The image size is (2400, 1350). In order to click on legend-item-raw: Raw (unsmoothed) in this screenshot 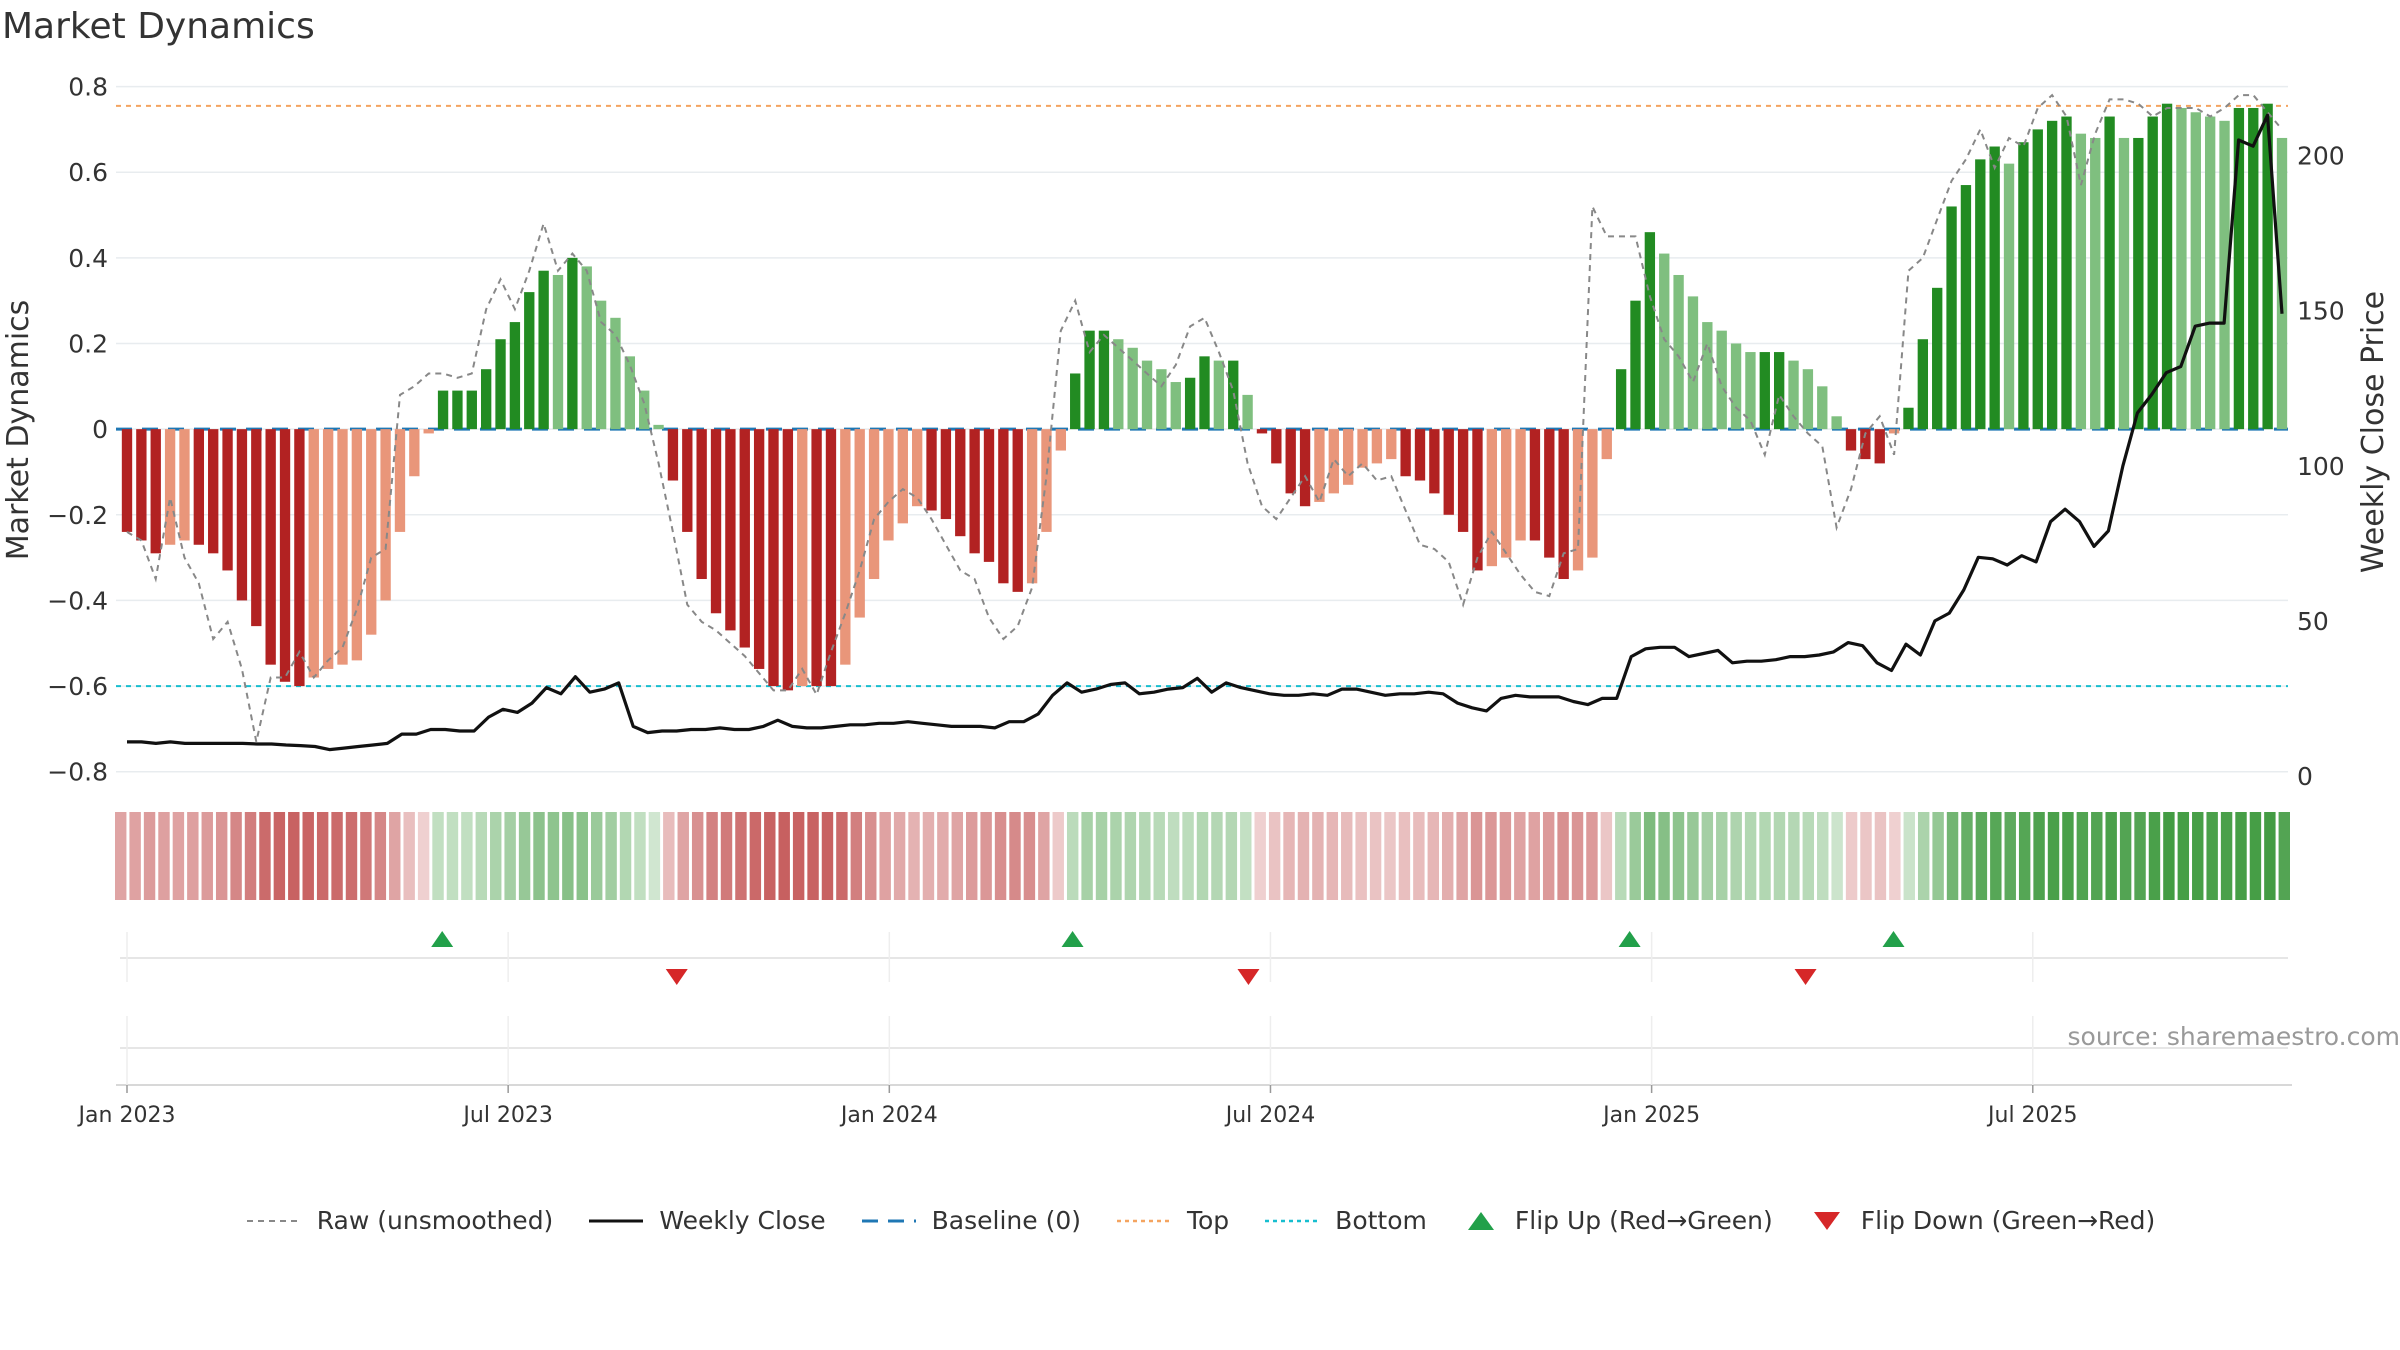, I will do `click(399, 1220)`.